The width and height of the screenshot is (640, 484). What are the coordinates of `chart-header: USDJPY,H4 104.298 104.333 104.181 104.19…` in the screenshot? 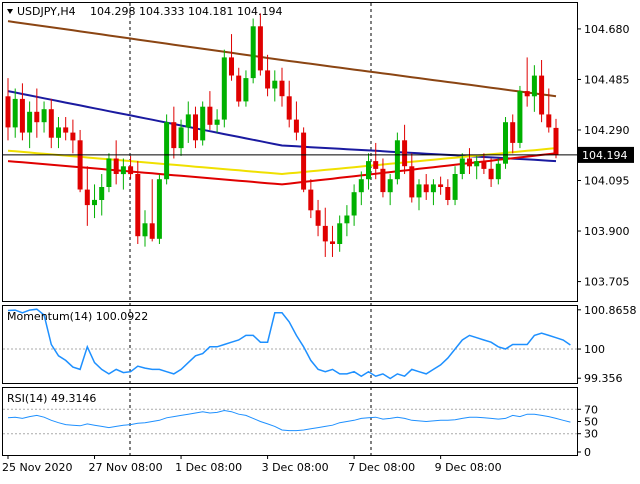 It's located at (144, 11).